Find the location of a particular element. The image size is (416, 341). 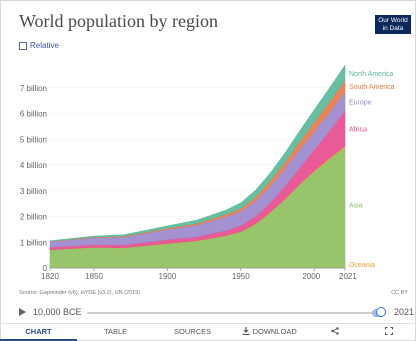

legend-label-north-america: North America is located at coordinates (371, 74).